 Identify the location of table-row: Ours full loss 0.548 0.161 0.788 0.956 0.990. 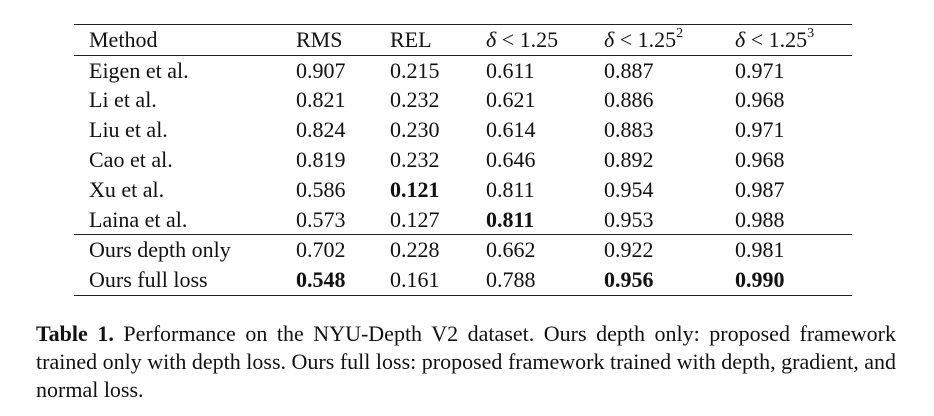
(463, 280).